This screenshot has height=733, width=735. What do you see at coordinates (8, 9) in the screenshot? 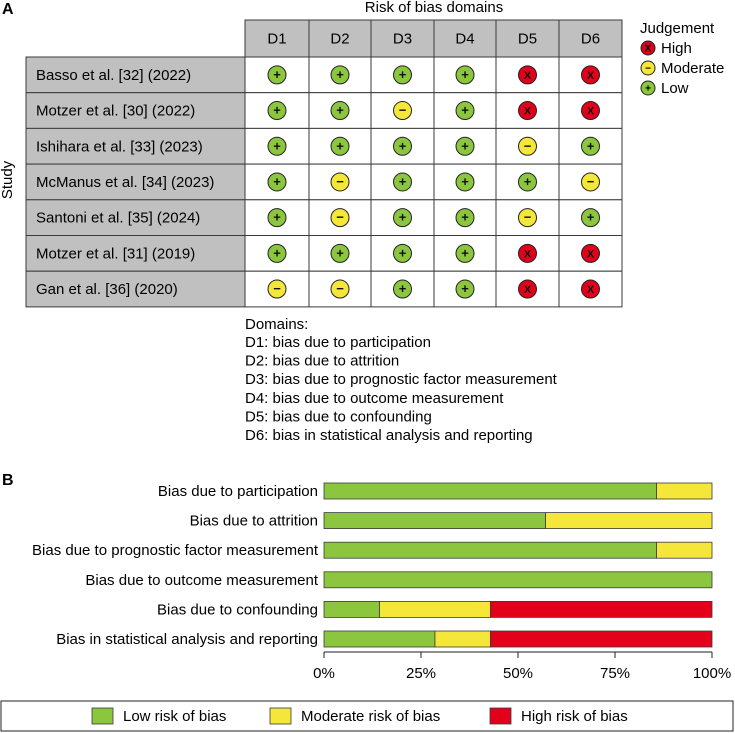
I see `panel-a-label: A` at bounding box center [8, 9].